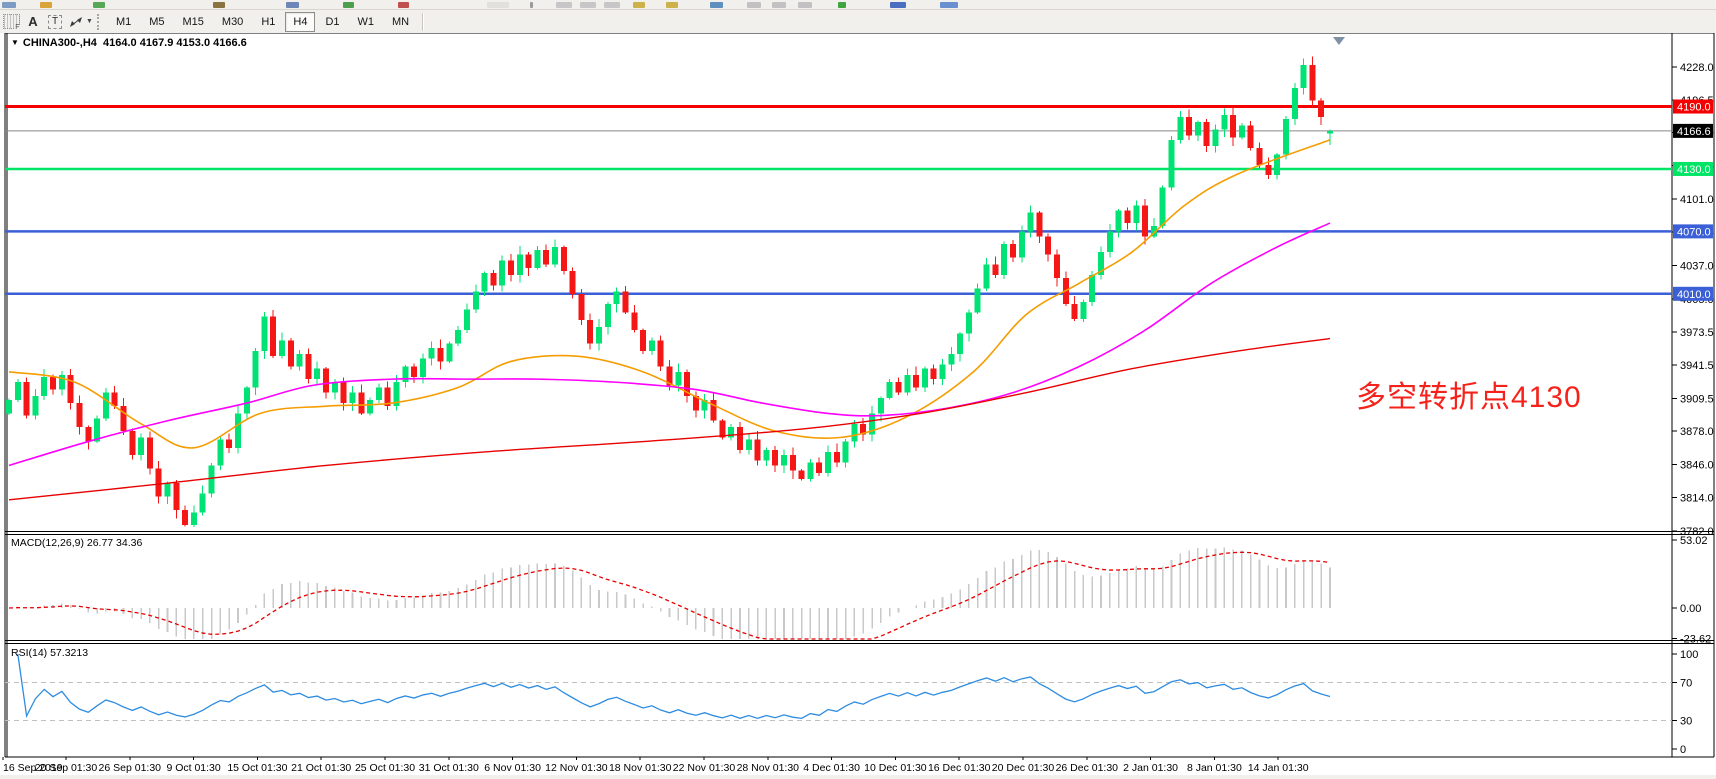  Describe the element at coordinates (232, 21) in the screenshot. I see `timeframe-button-m30: M30` at that location.